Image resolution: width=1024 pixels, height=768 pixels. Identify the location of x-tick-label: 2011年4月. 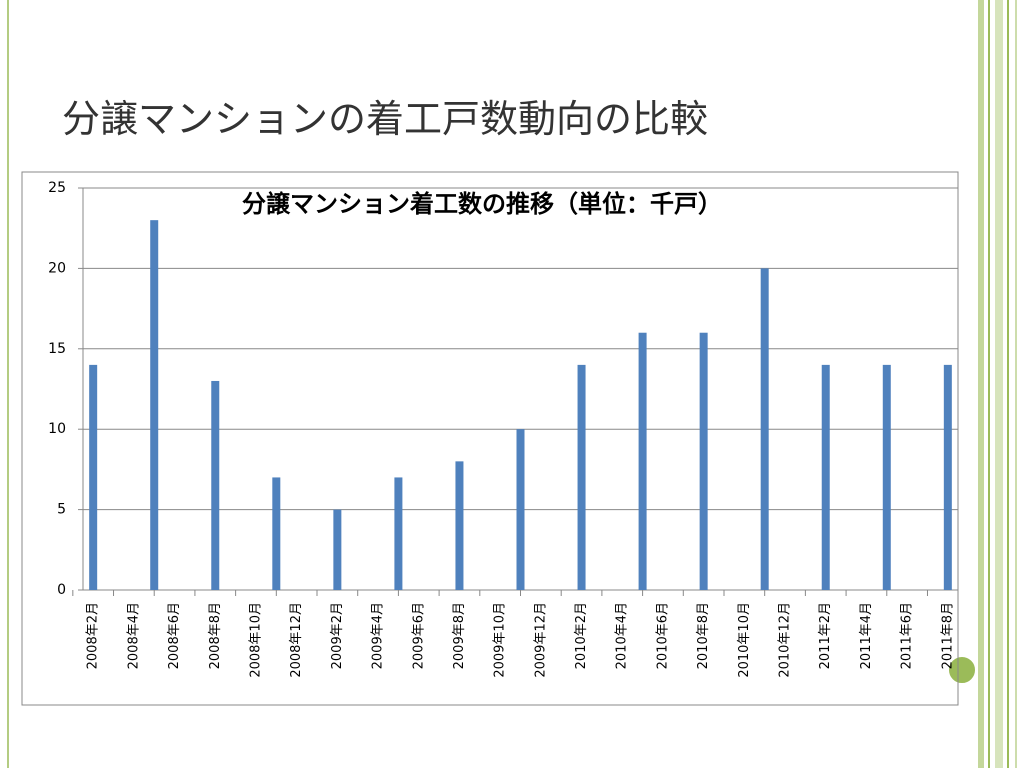
(866, 635).